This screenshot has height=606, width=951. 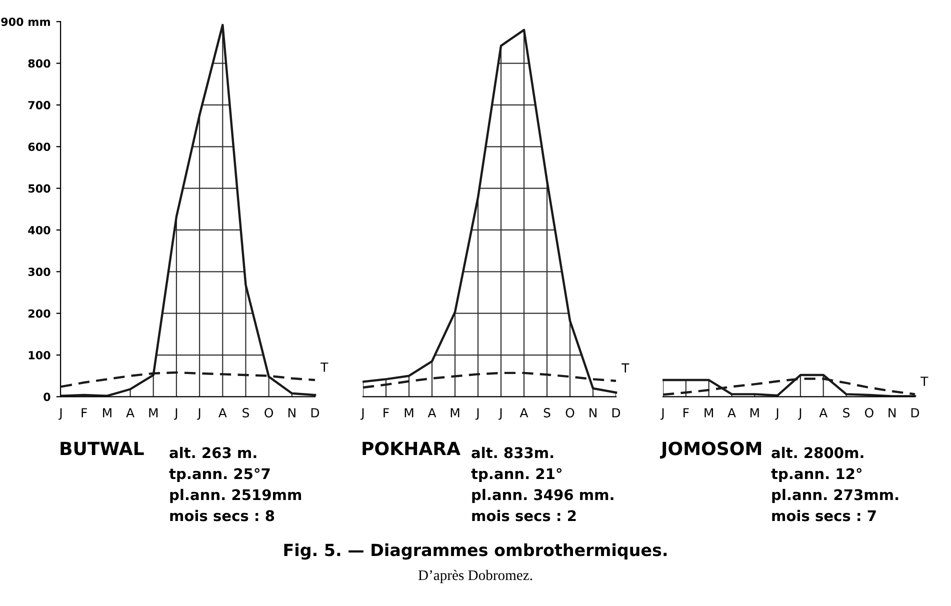 I want to click on text: BUTWAL, so click(x=102, y=449).